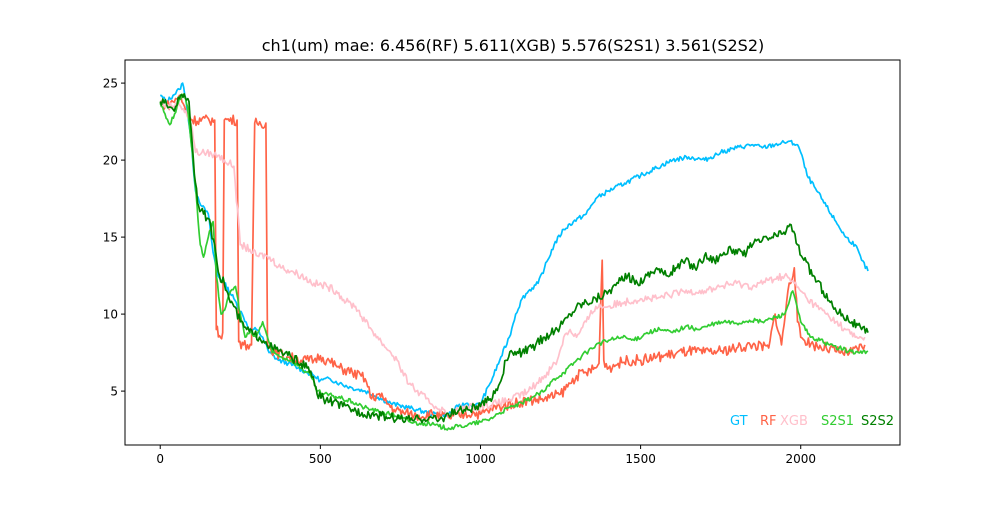 This screenshot has height=505, width=1000. Describe the element at coordinates (110, 315) in the screenshot. I see `y-tick-label: 10` at that location.